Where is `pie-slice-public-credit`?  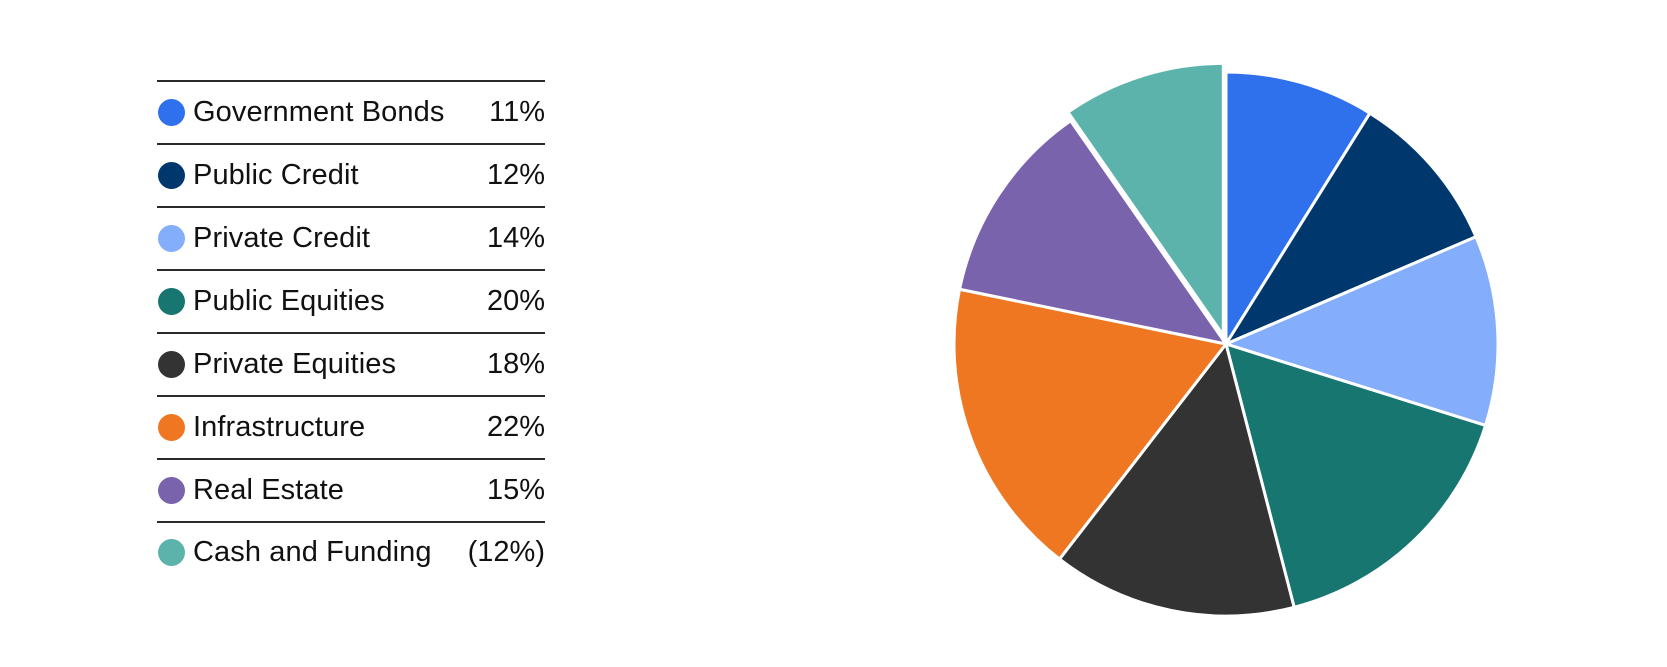
pie-slice-public-credit is located at coordinates (1351, 228).